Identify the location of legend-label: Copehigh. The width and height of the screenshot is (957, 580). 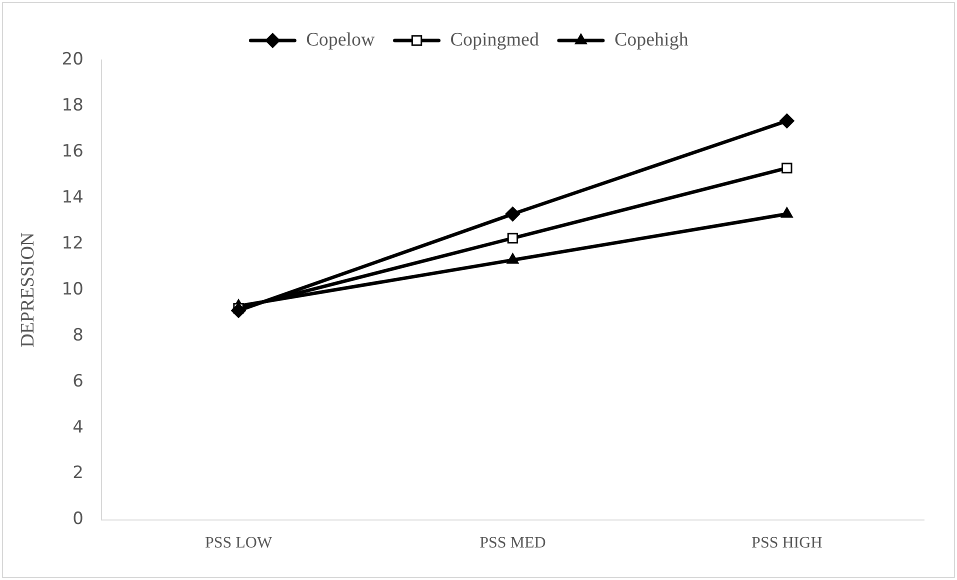
(651, 39).